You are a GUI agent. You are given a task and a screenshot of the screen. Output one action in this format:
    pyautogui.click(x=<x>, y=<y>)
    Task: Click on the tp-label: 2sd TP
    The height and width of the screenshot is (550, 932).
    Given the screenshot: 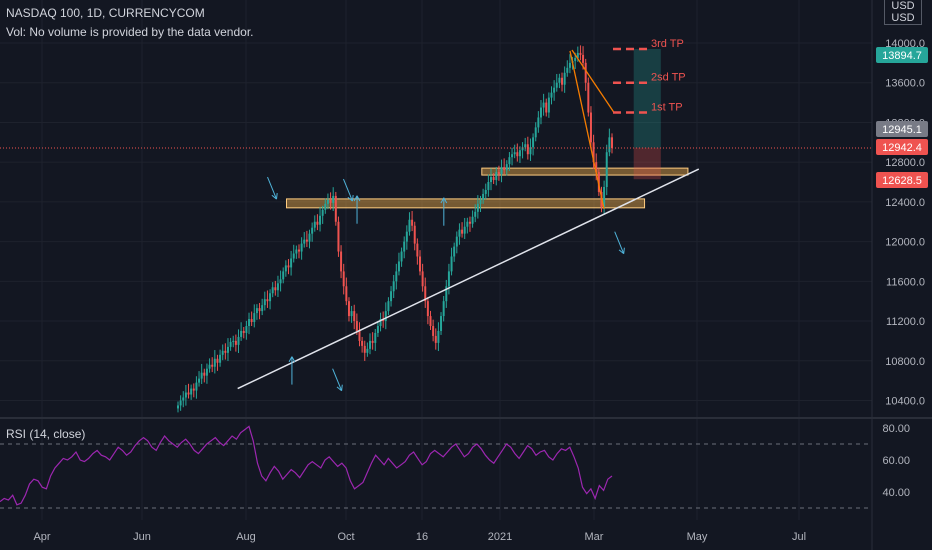 What is the action you would take?
    pyautogui.click(x=668, y=78)
    